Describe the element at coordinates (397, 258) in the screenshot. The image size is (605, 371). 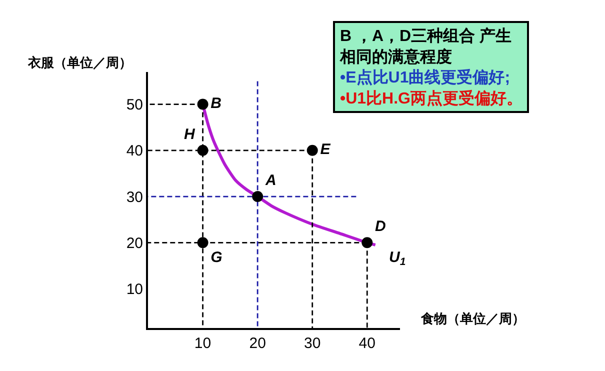
I see `series-label: U$_{1}$` at that location.